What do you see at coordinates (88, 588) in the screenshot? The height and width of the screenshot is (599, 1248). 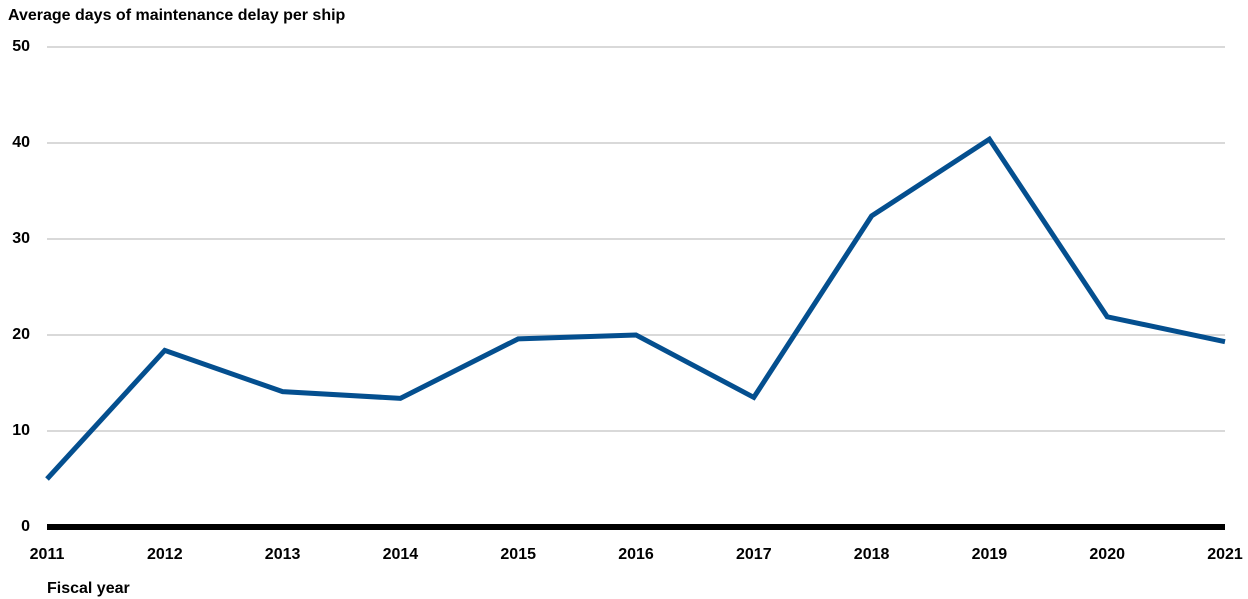 I see `x-axis-label: Fiscal year` at bounding box center [88, 588].